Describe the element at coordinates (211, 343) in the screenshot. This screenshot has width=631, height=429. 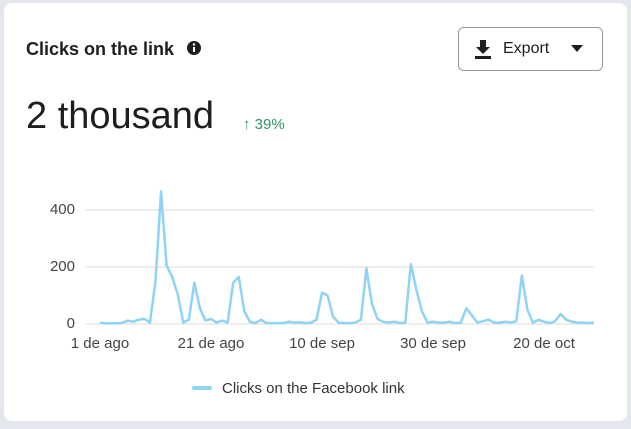
I see `x-tick-label: 21 de ago` at that location.